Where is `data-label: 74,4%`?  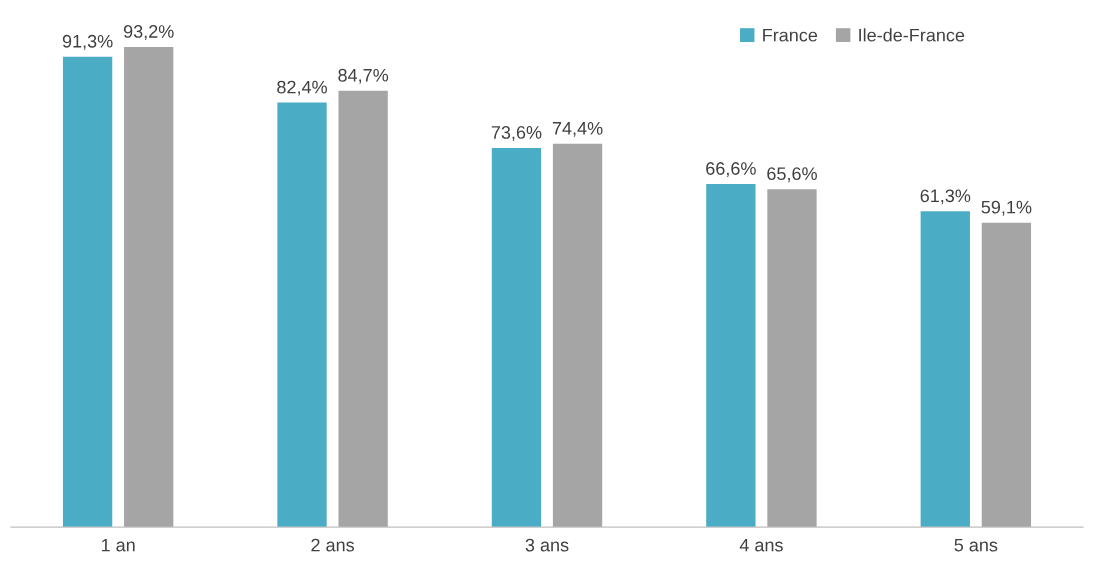 data-label: 74,4% is located at coordinates (577, 129).